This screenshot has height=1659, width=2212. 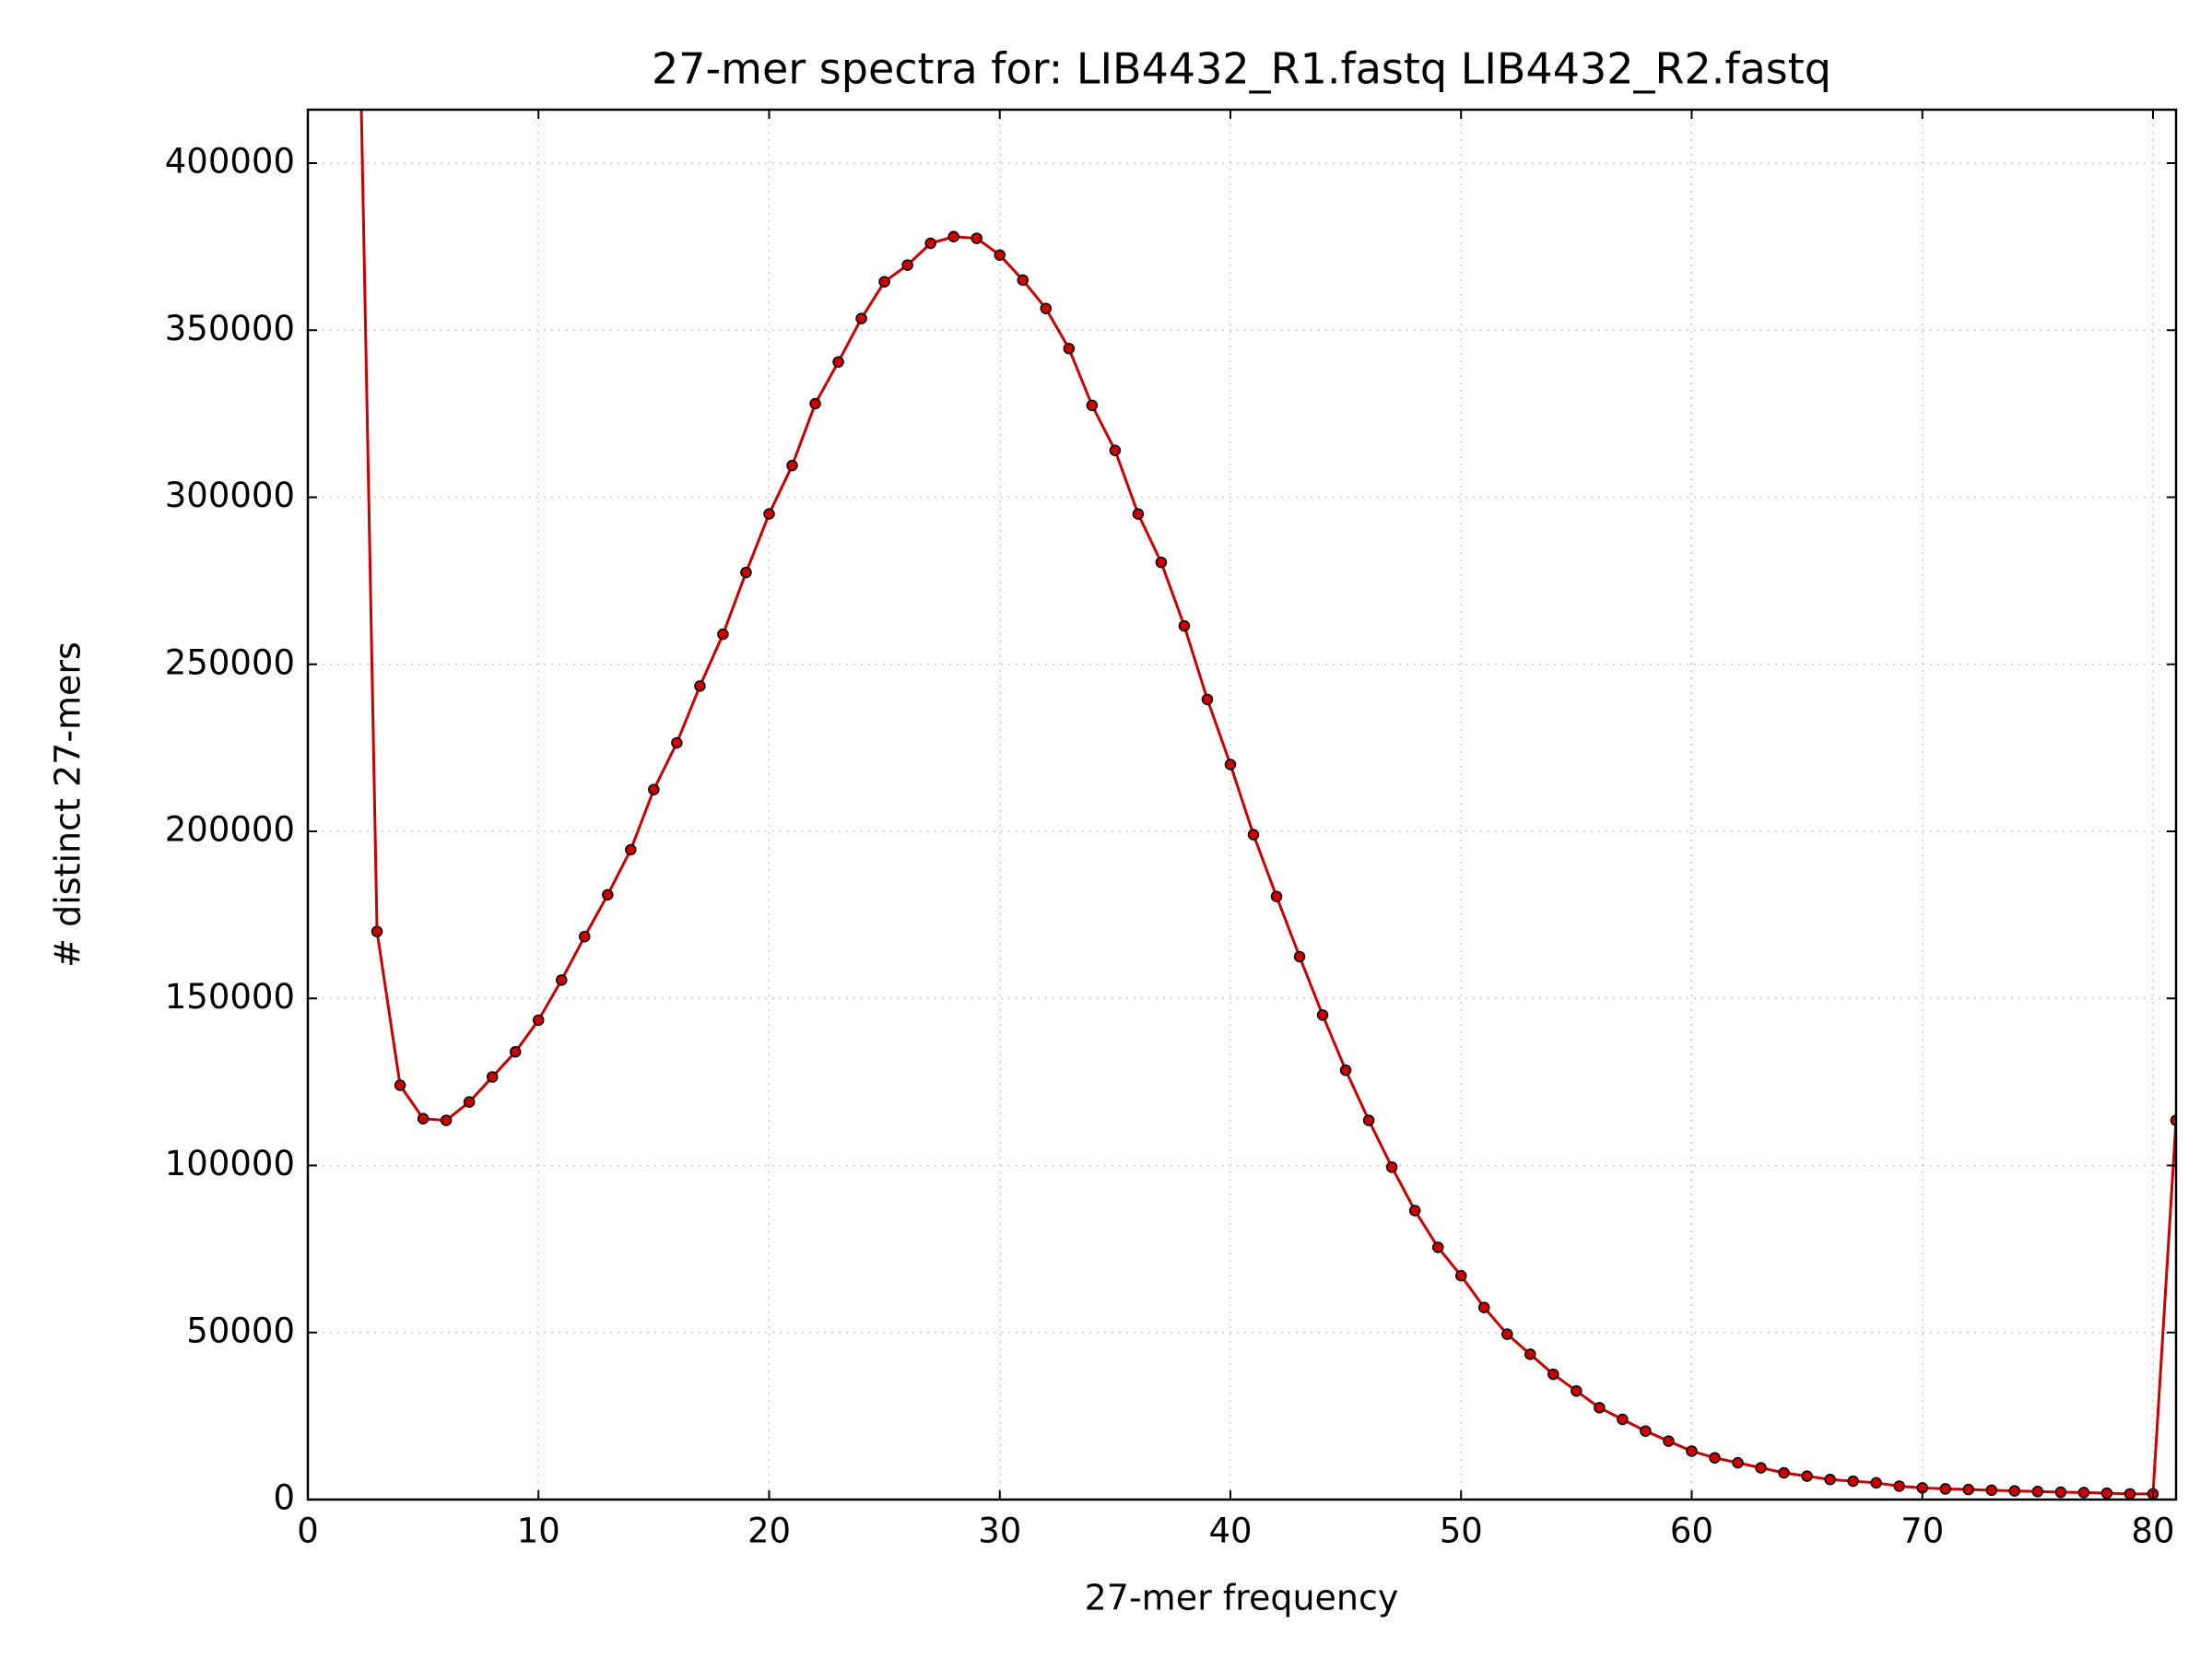 What do you see at coordinates (230, 997) in the screenshot?
I see `y-tick-label: 150000` at bounding box center [230, 997].